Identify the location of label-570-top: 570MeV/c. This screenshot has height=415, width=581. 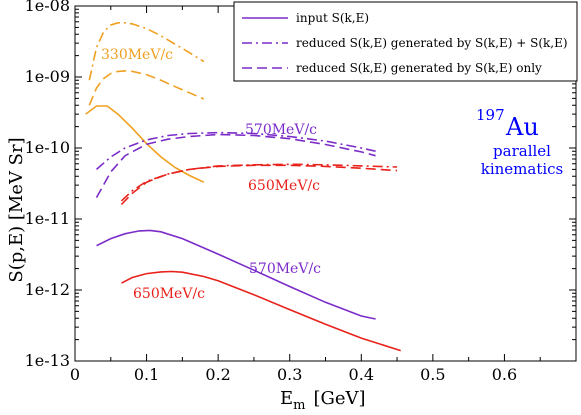
(281, 130).